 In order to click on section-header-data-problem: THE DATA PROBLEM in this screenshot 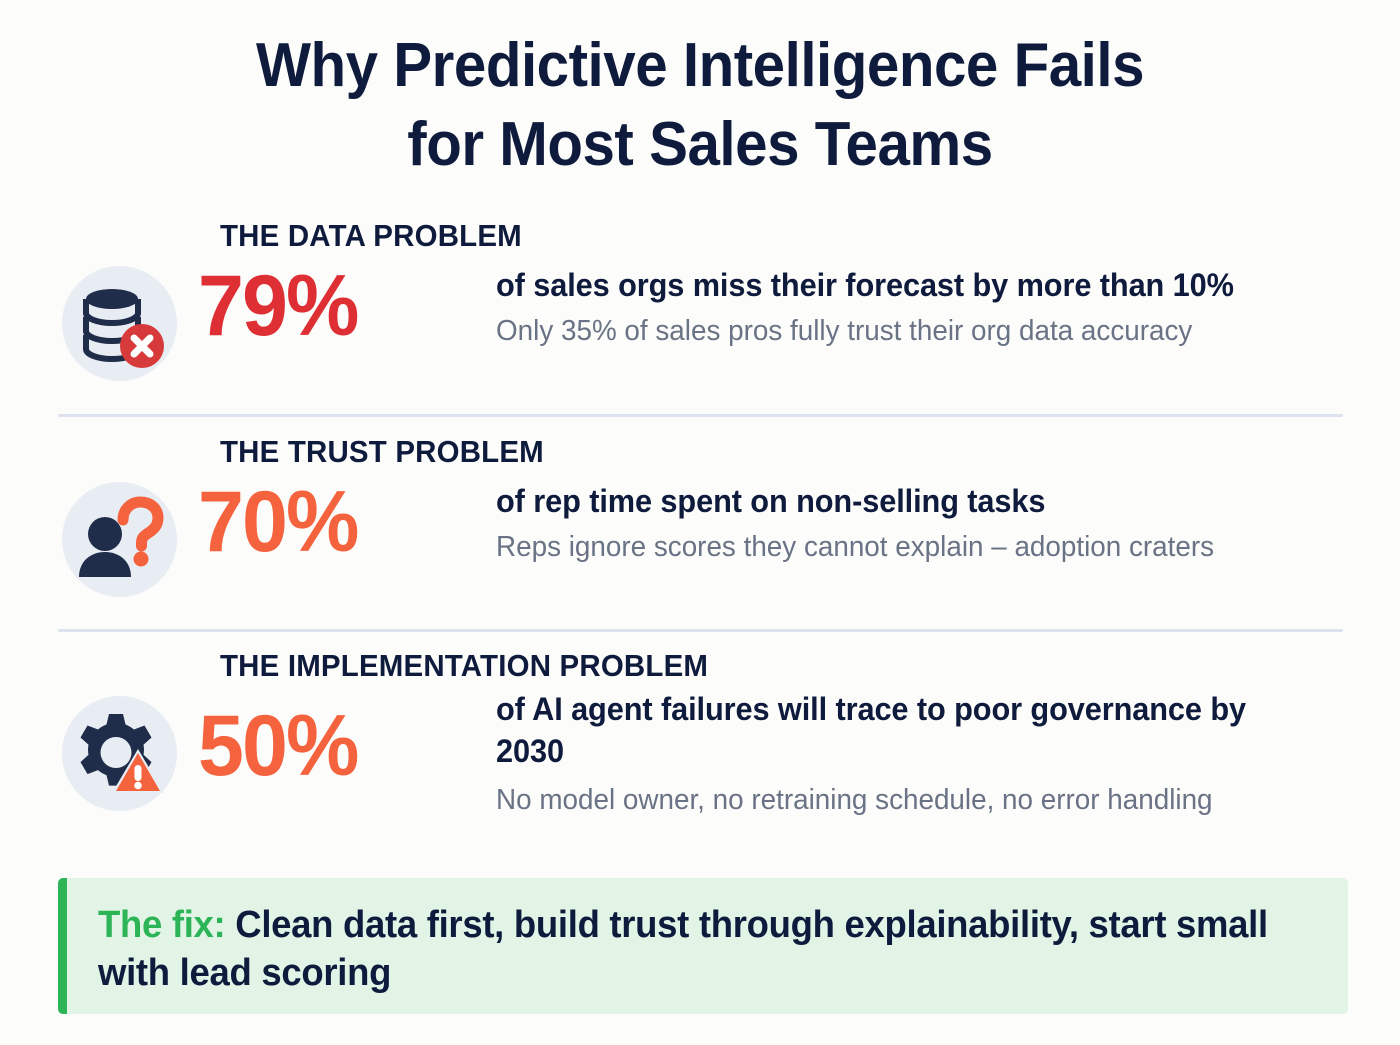, I will do `click(371, 235)`.